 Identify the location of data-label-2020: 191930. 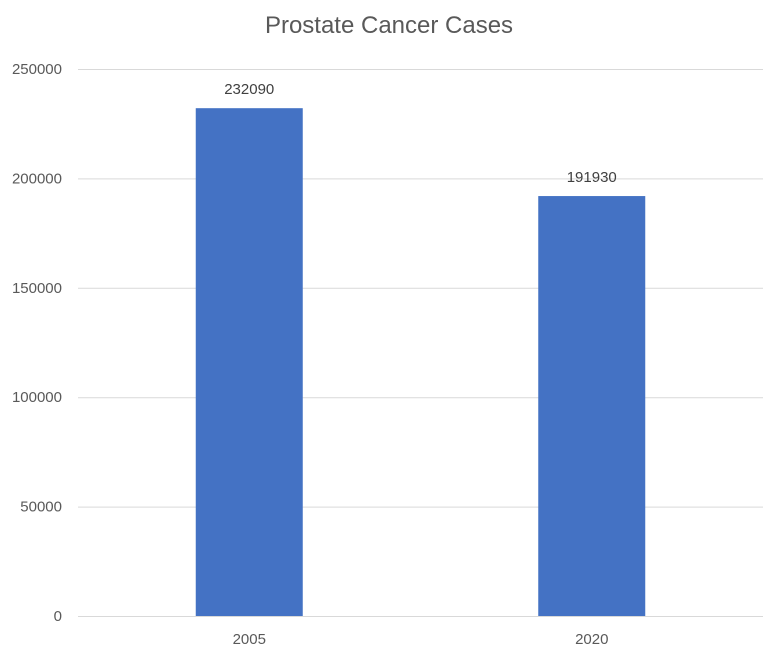
(592, 177).